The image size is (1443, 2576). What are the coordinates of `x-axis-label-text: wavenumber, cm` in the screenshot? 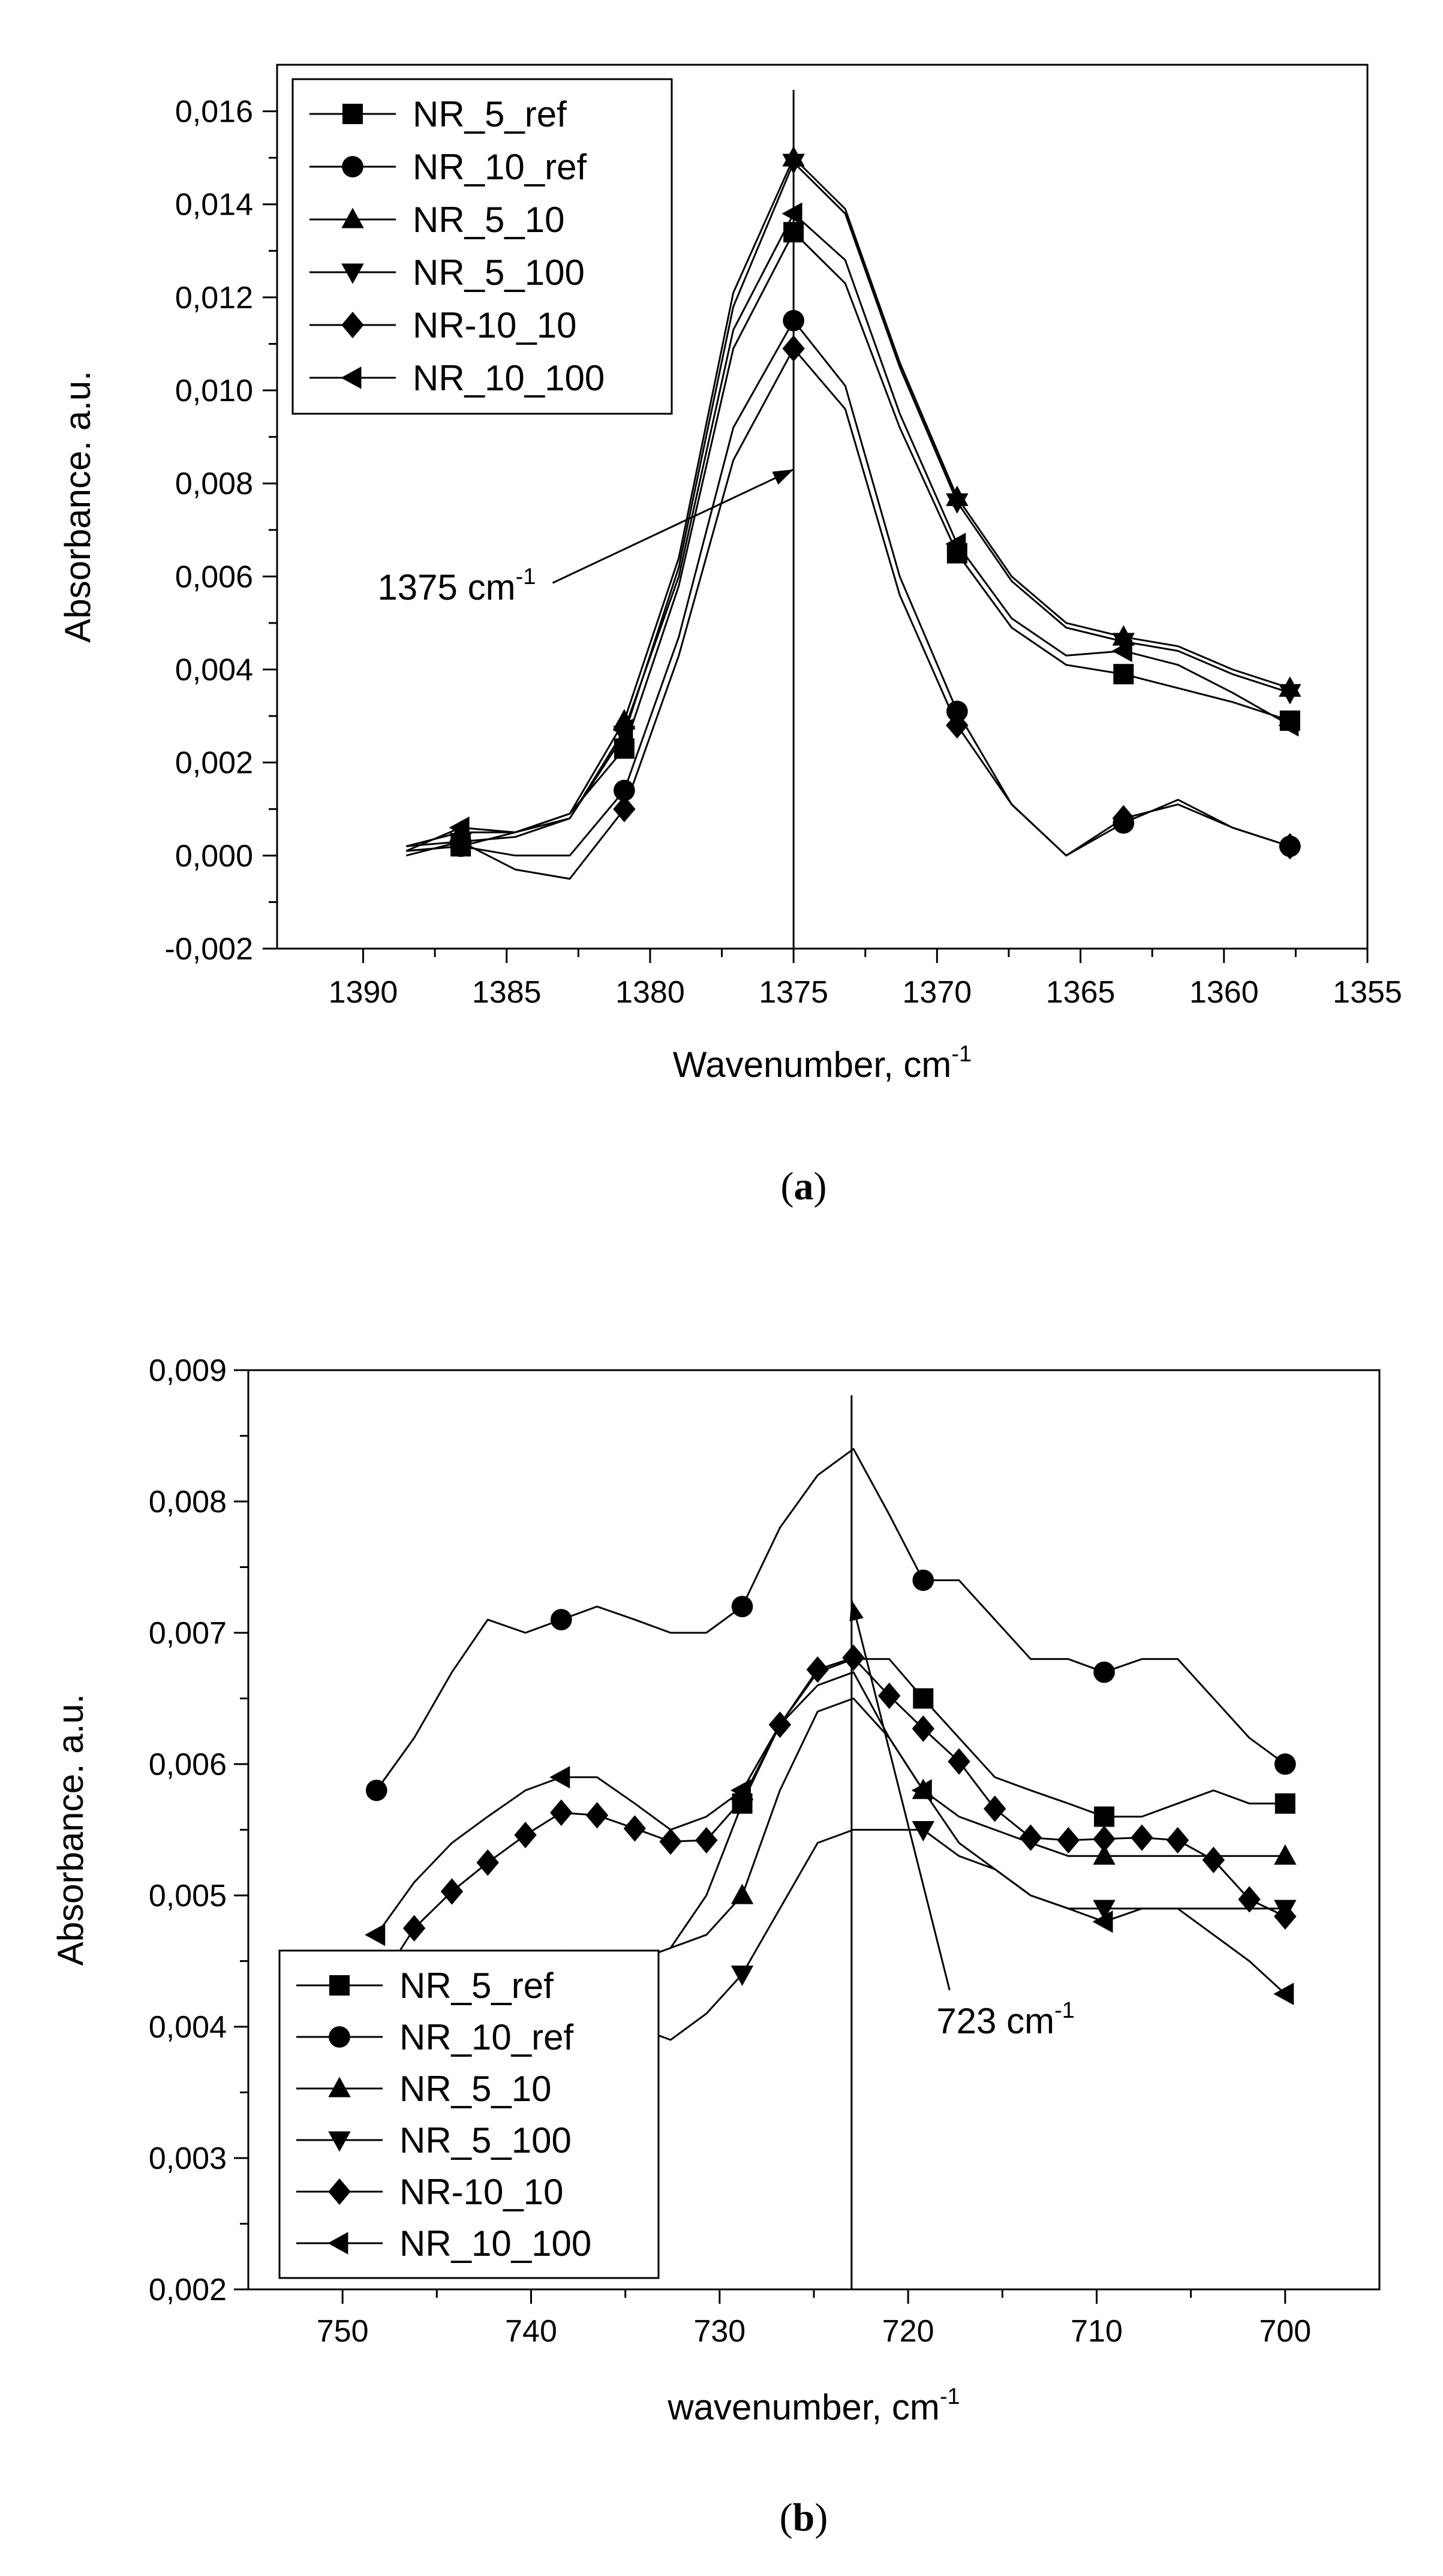 It's located at (803, 2407).